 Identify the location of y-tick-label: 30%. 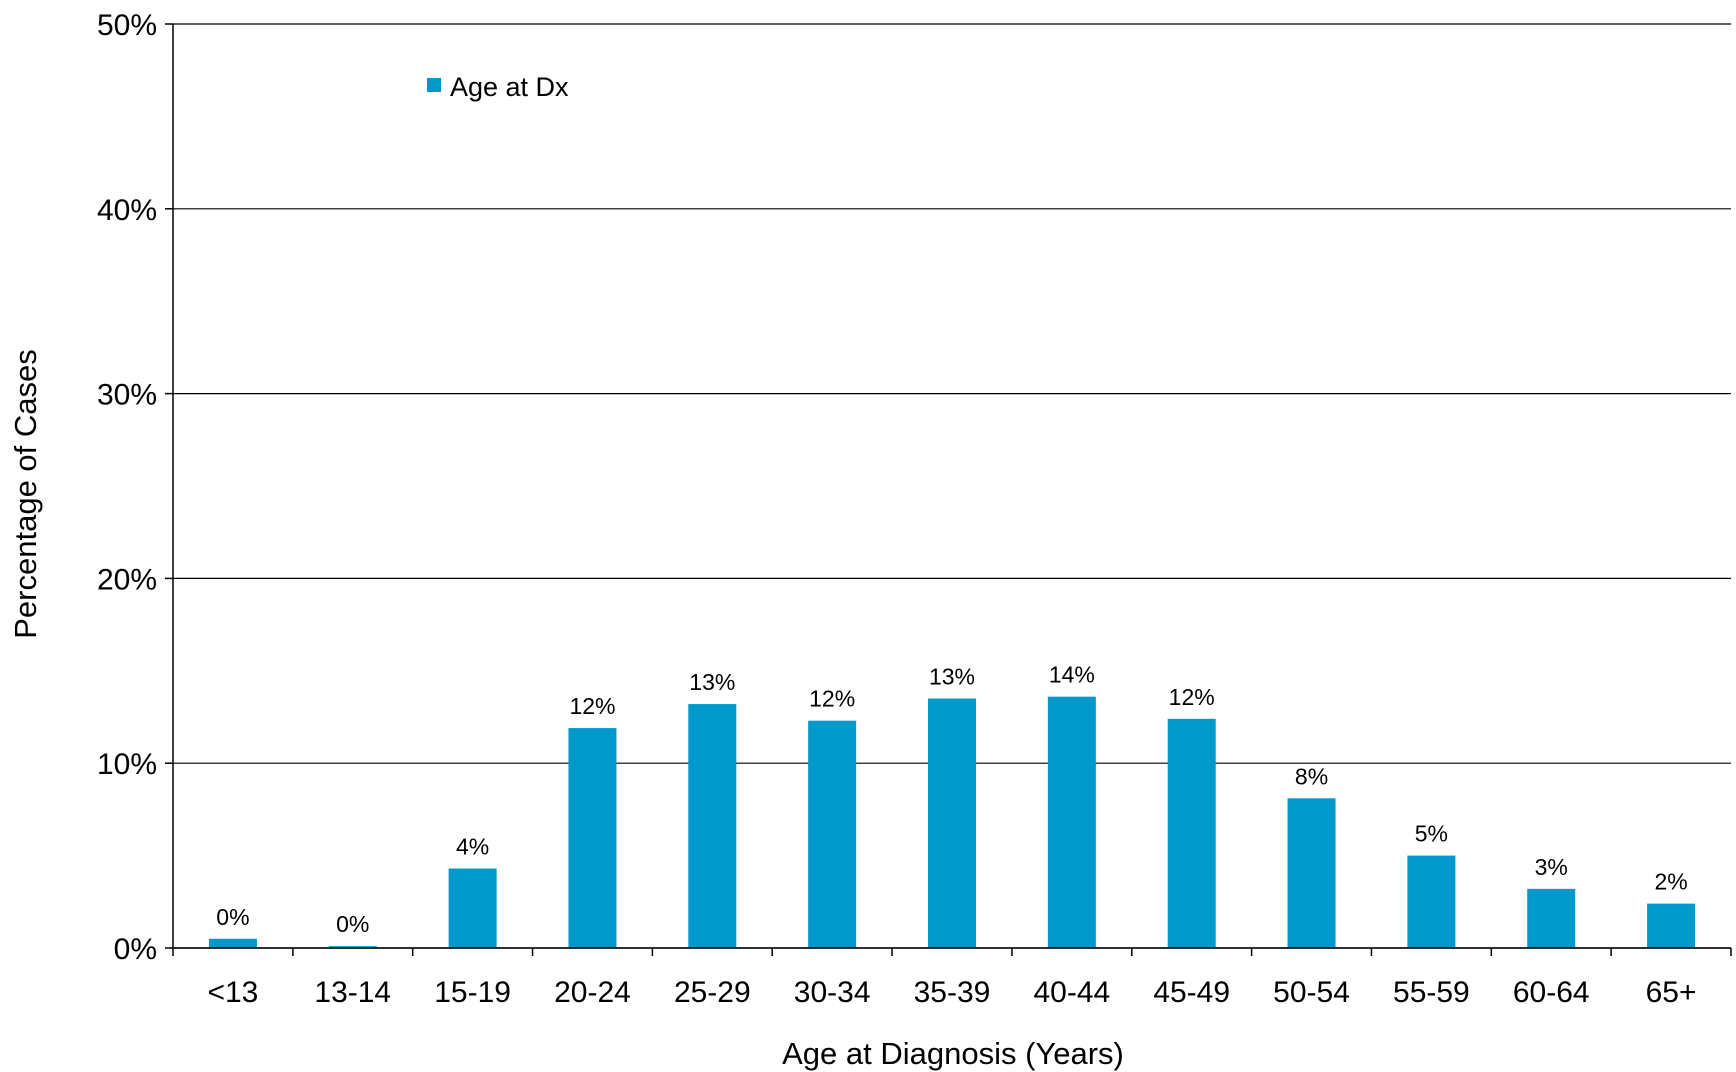
(127, 395).